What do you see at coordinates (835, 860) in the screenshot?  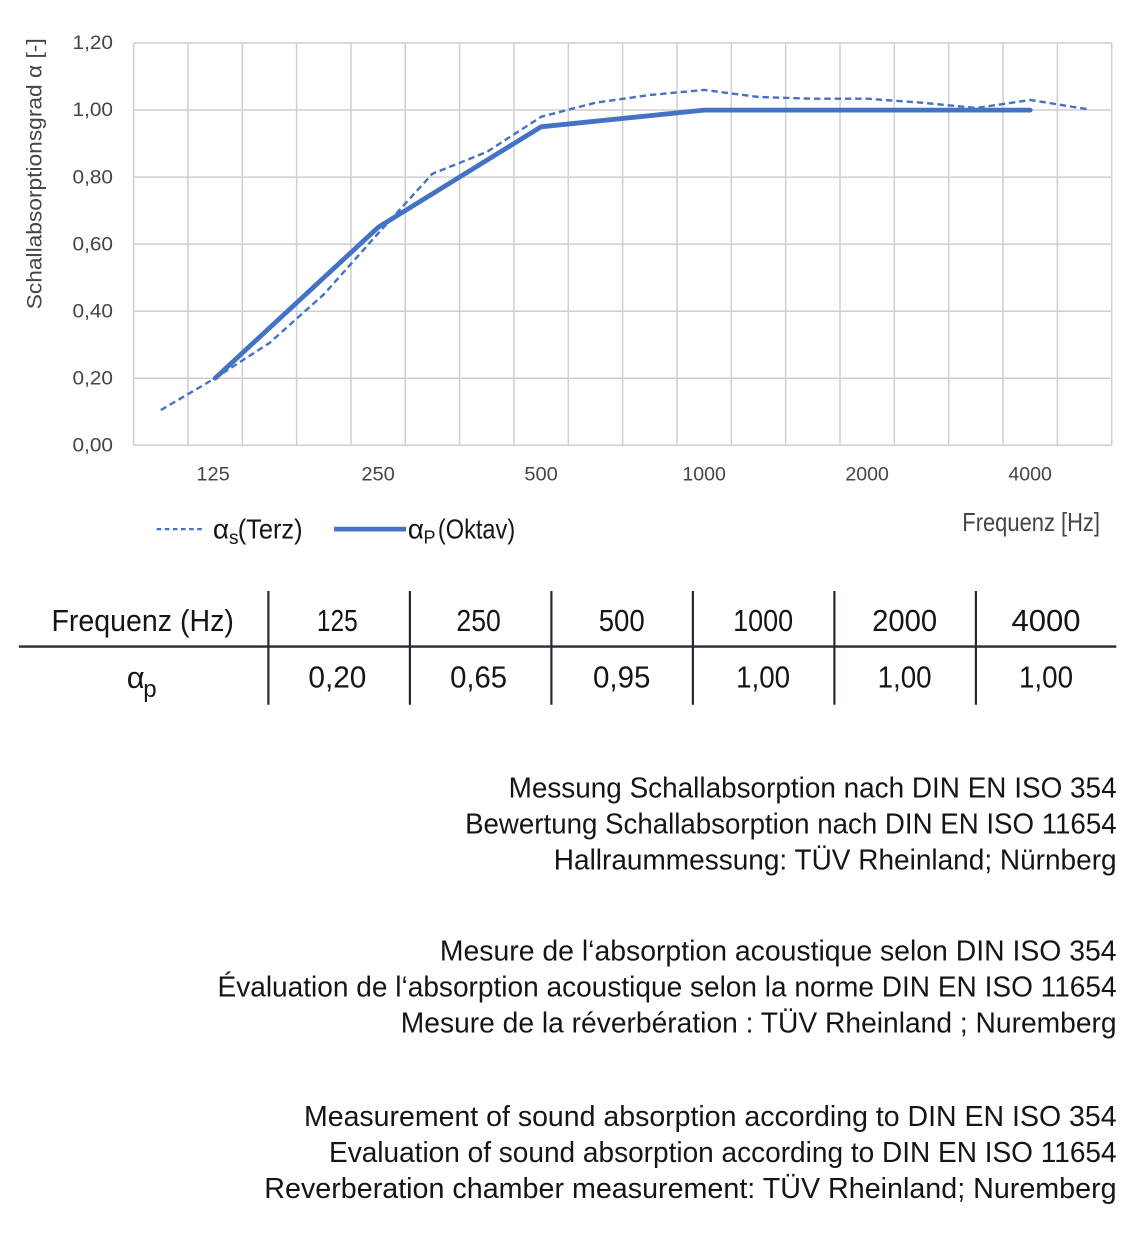 I see `svg-text:Hallraummessung: TÜV Rheinland: Hallraummessung: TÜV Rheinland; Nürnberg` at bounding box center [835, 860].